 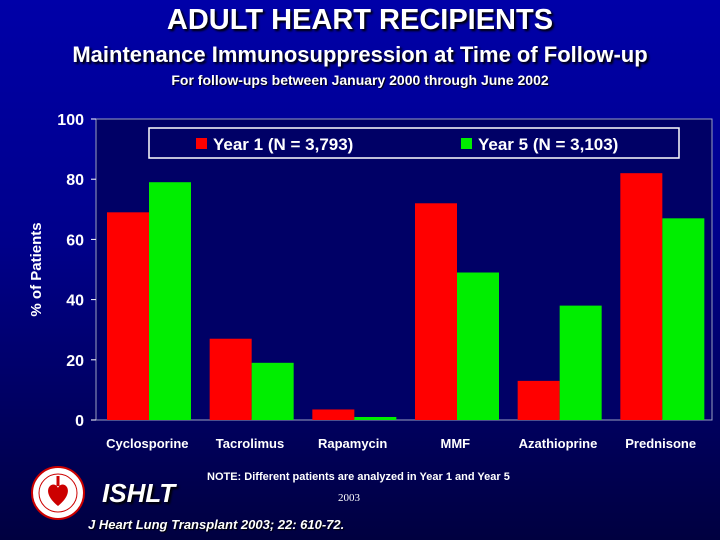 I want to click on x-tick-label: Rapamycin, so click(x=352, y=443).